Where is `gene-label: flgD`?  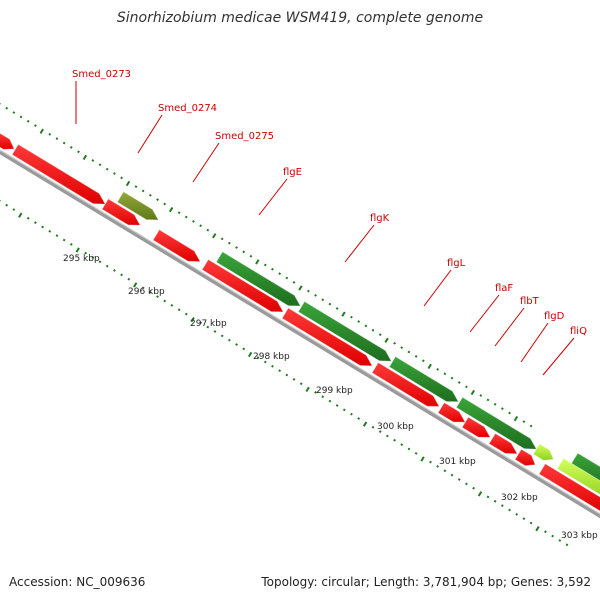 gene-label: flgD is located at coordinates (554, 316).